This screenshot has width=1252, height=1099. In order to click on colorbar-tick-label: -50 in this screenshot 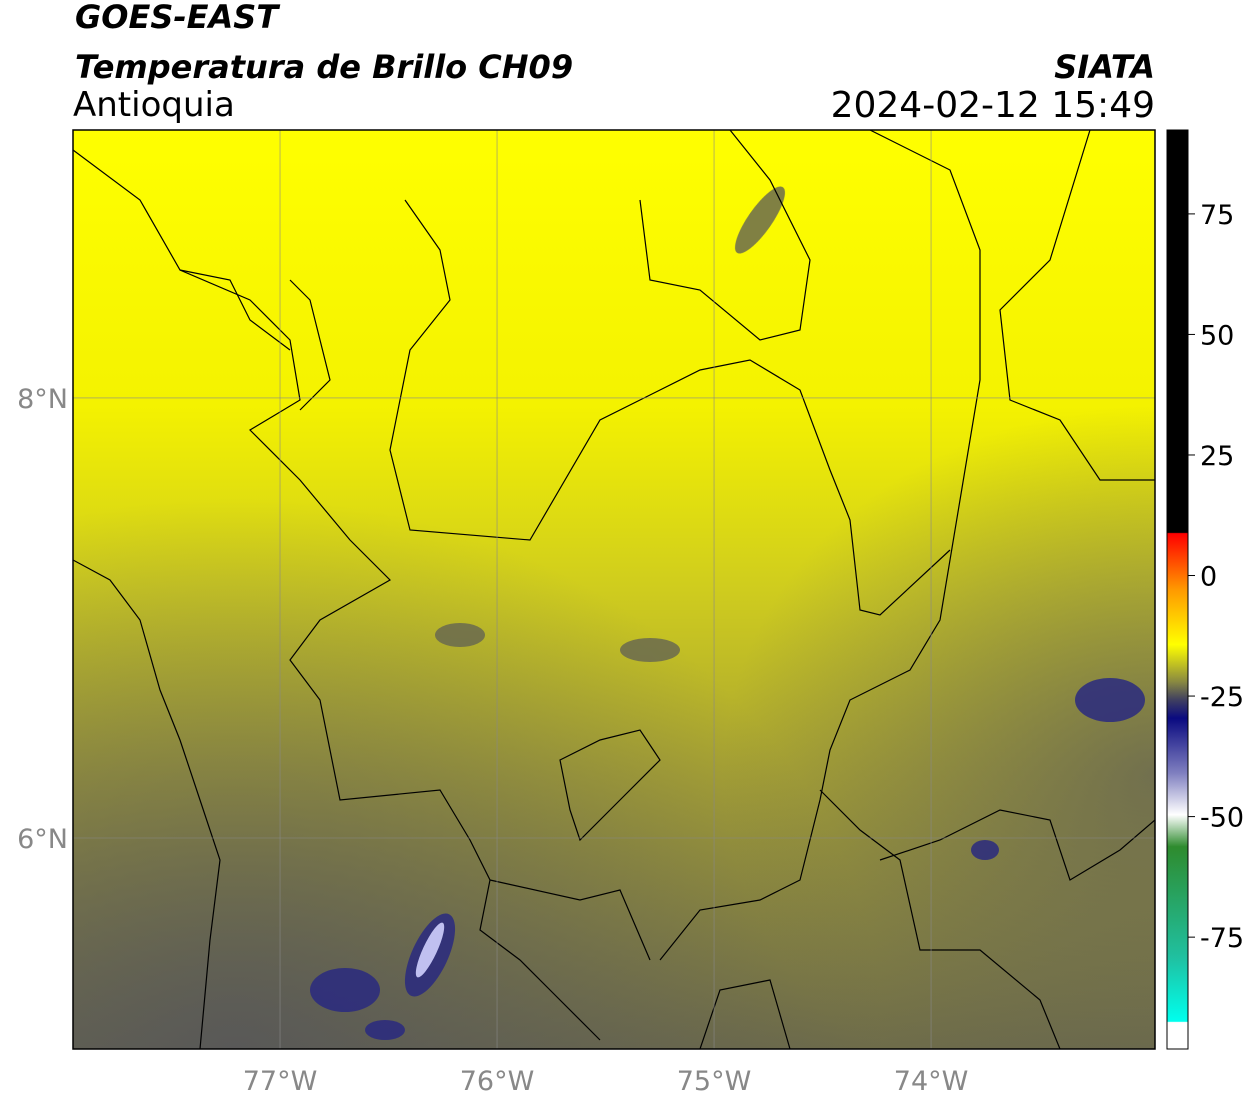, I will do `click(1222, 818)`.